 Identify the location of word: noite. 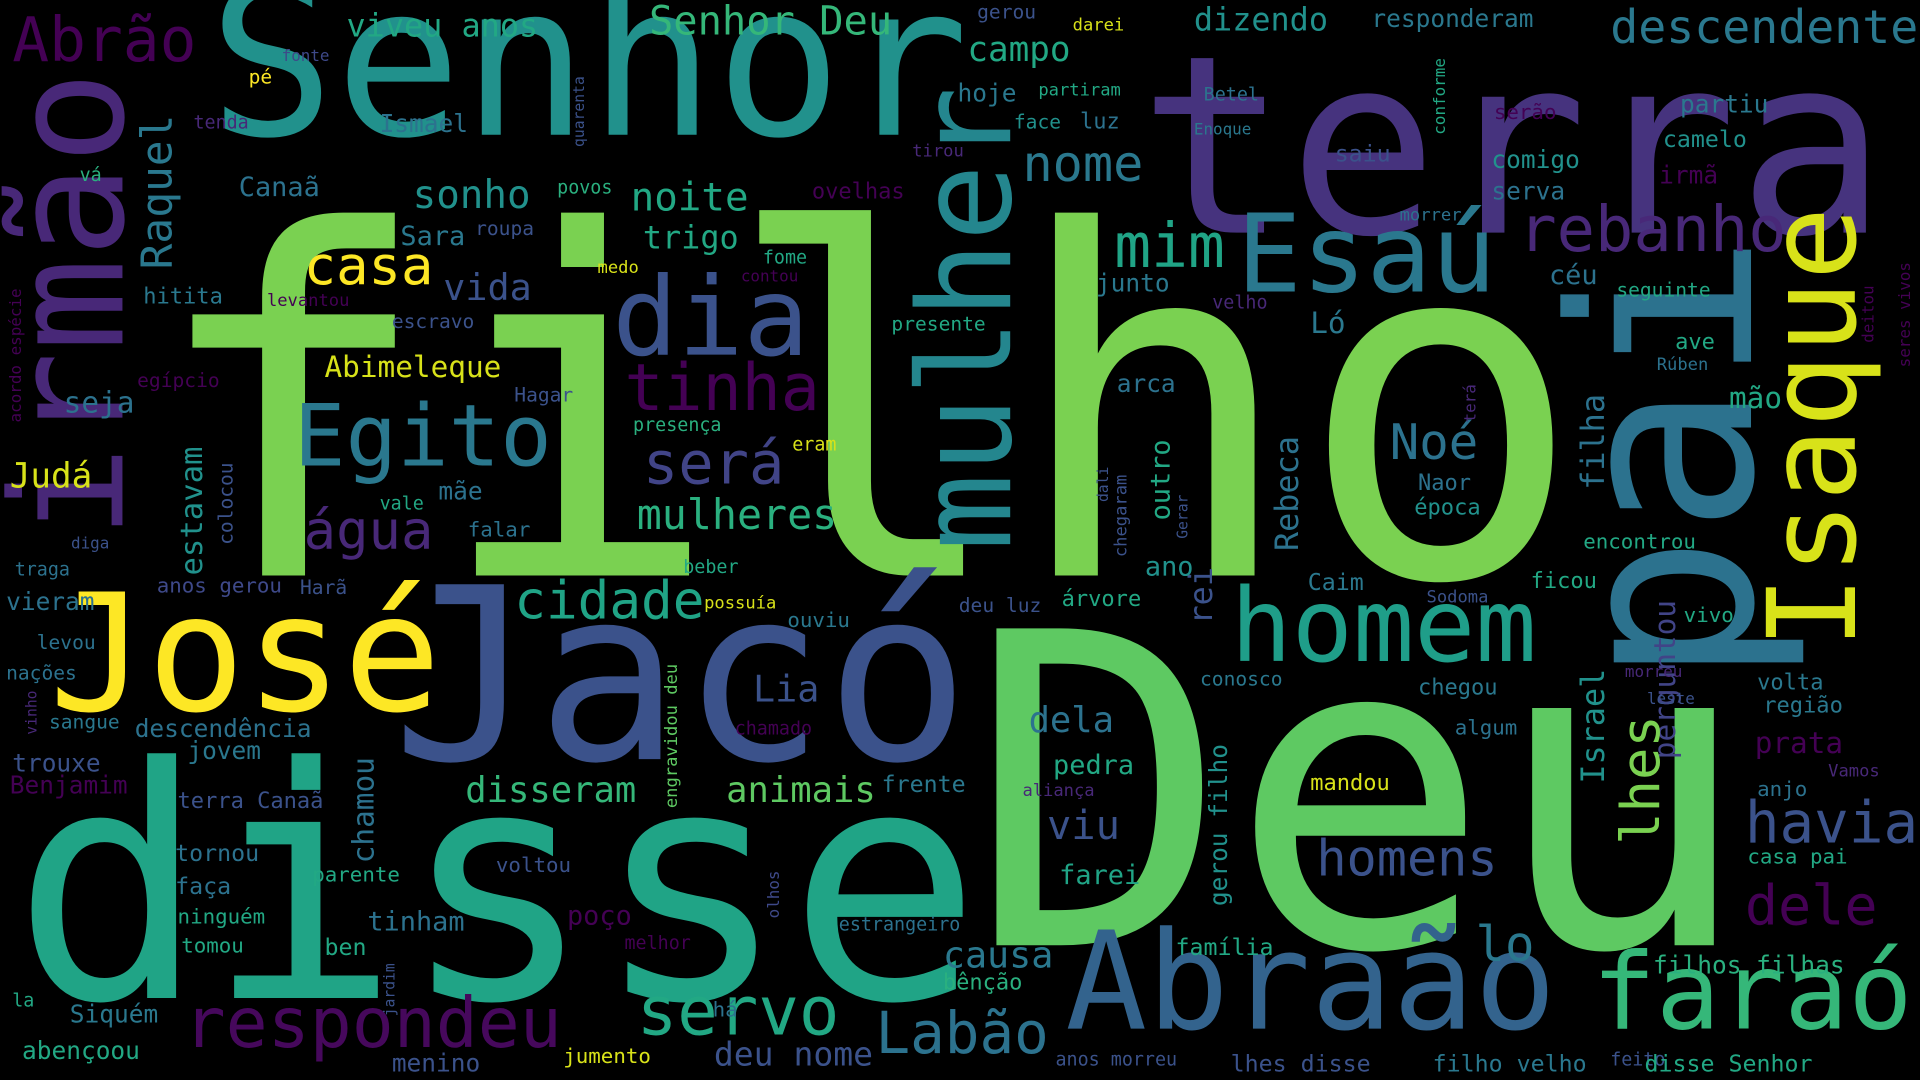
(690, 198).